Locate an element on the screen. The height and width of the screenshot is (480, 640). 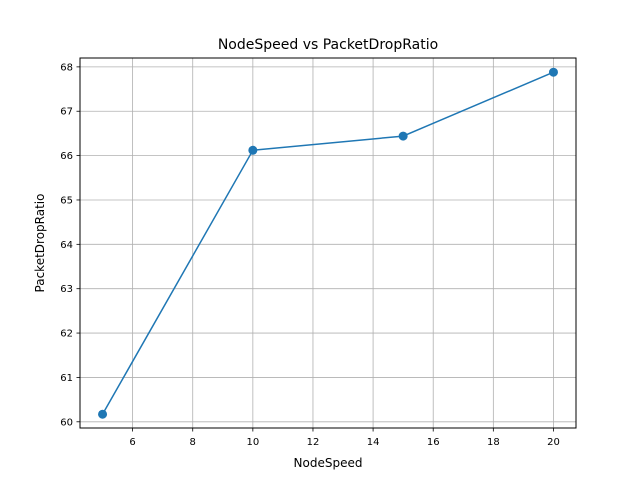
x-tick-label: 10 is located at coordinates (252, 442).